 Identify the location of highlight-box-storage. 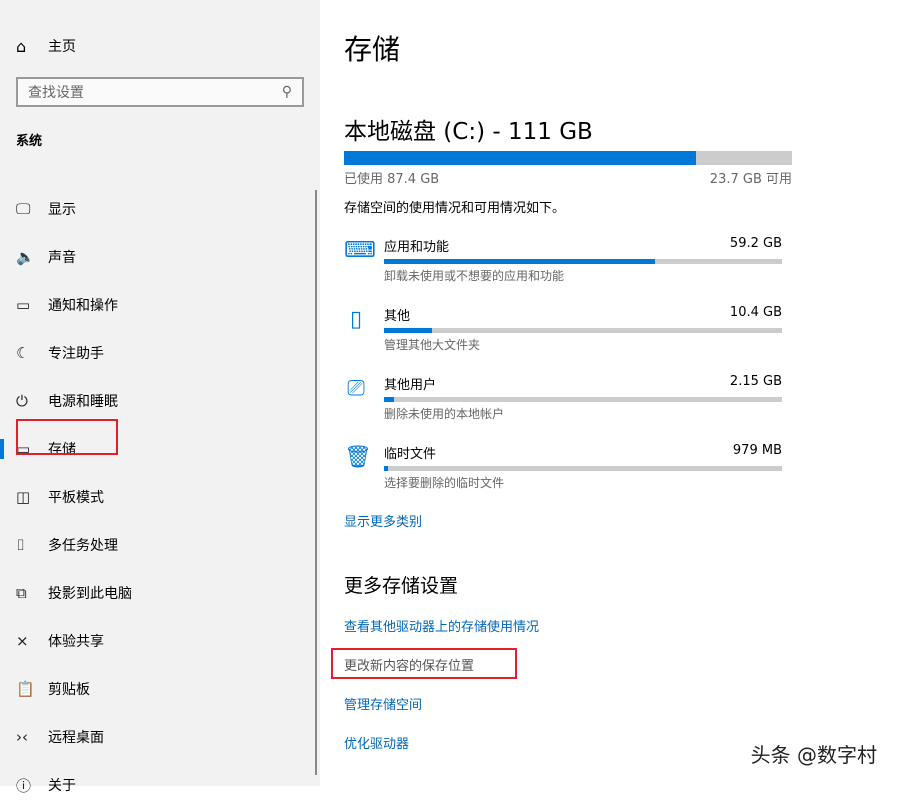
(67, 437).